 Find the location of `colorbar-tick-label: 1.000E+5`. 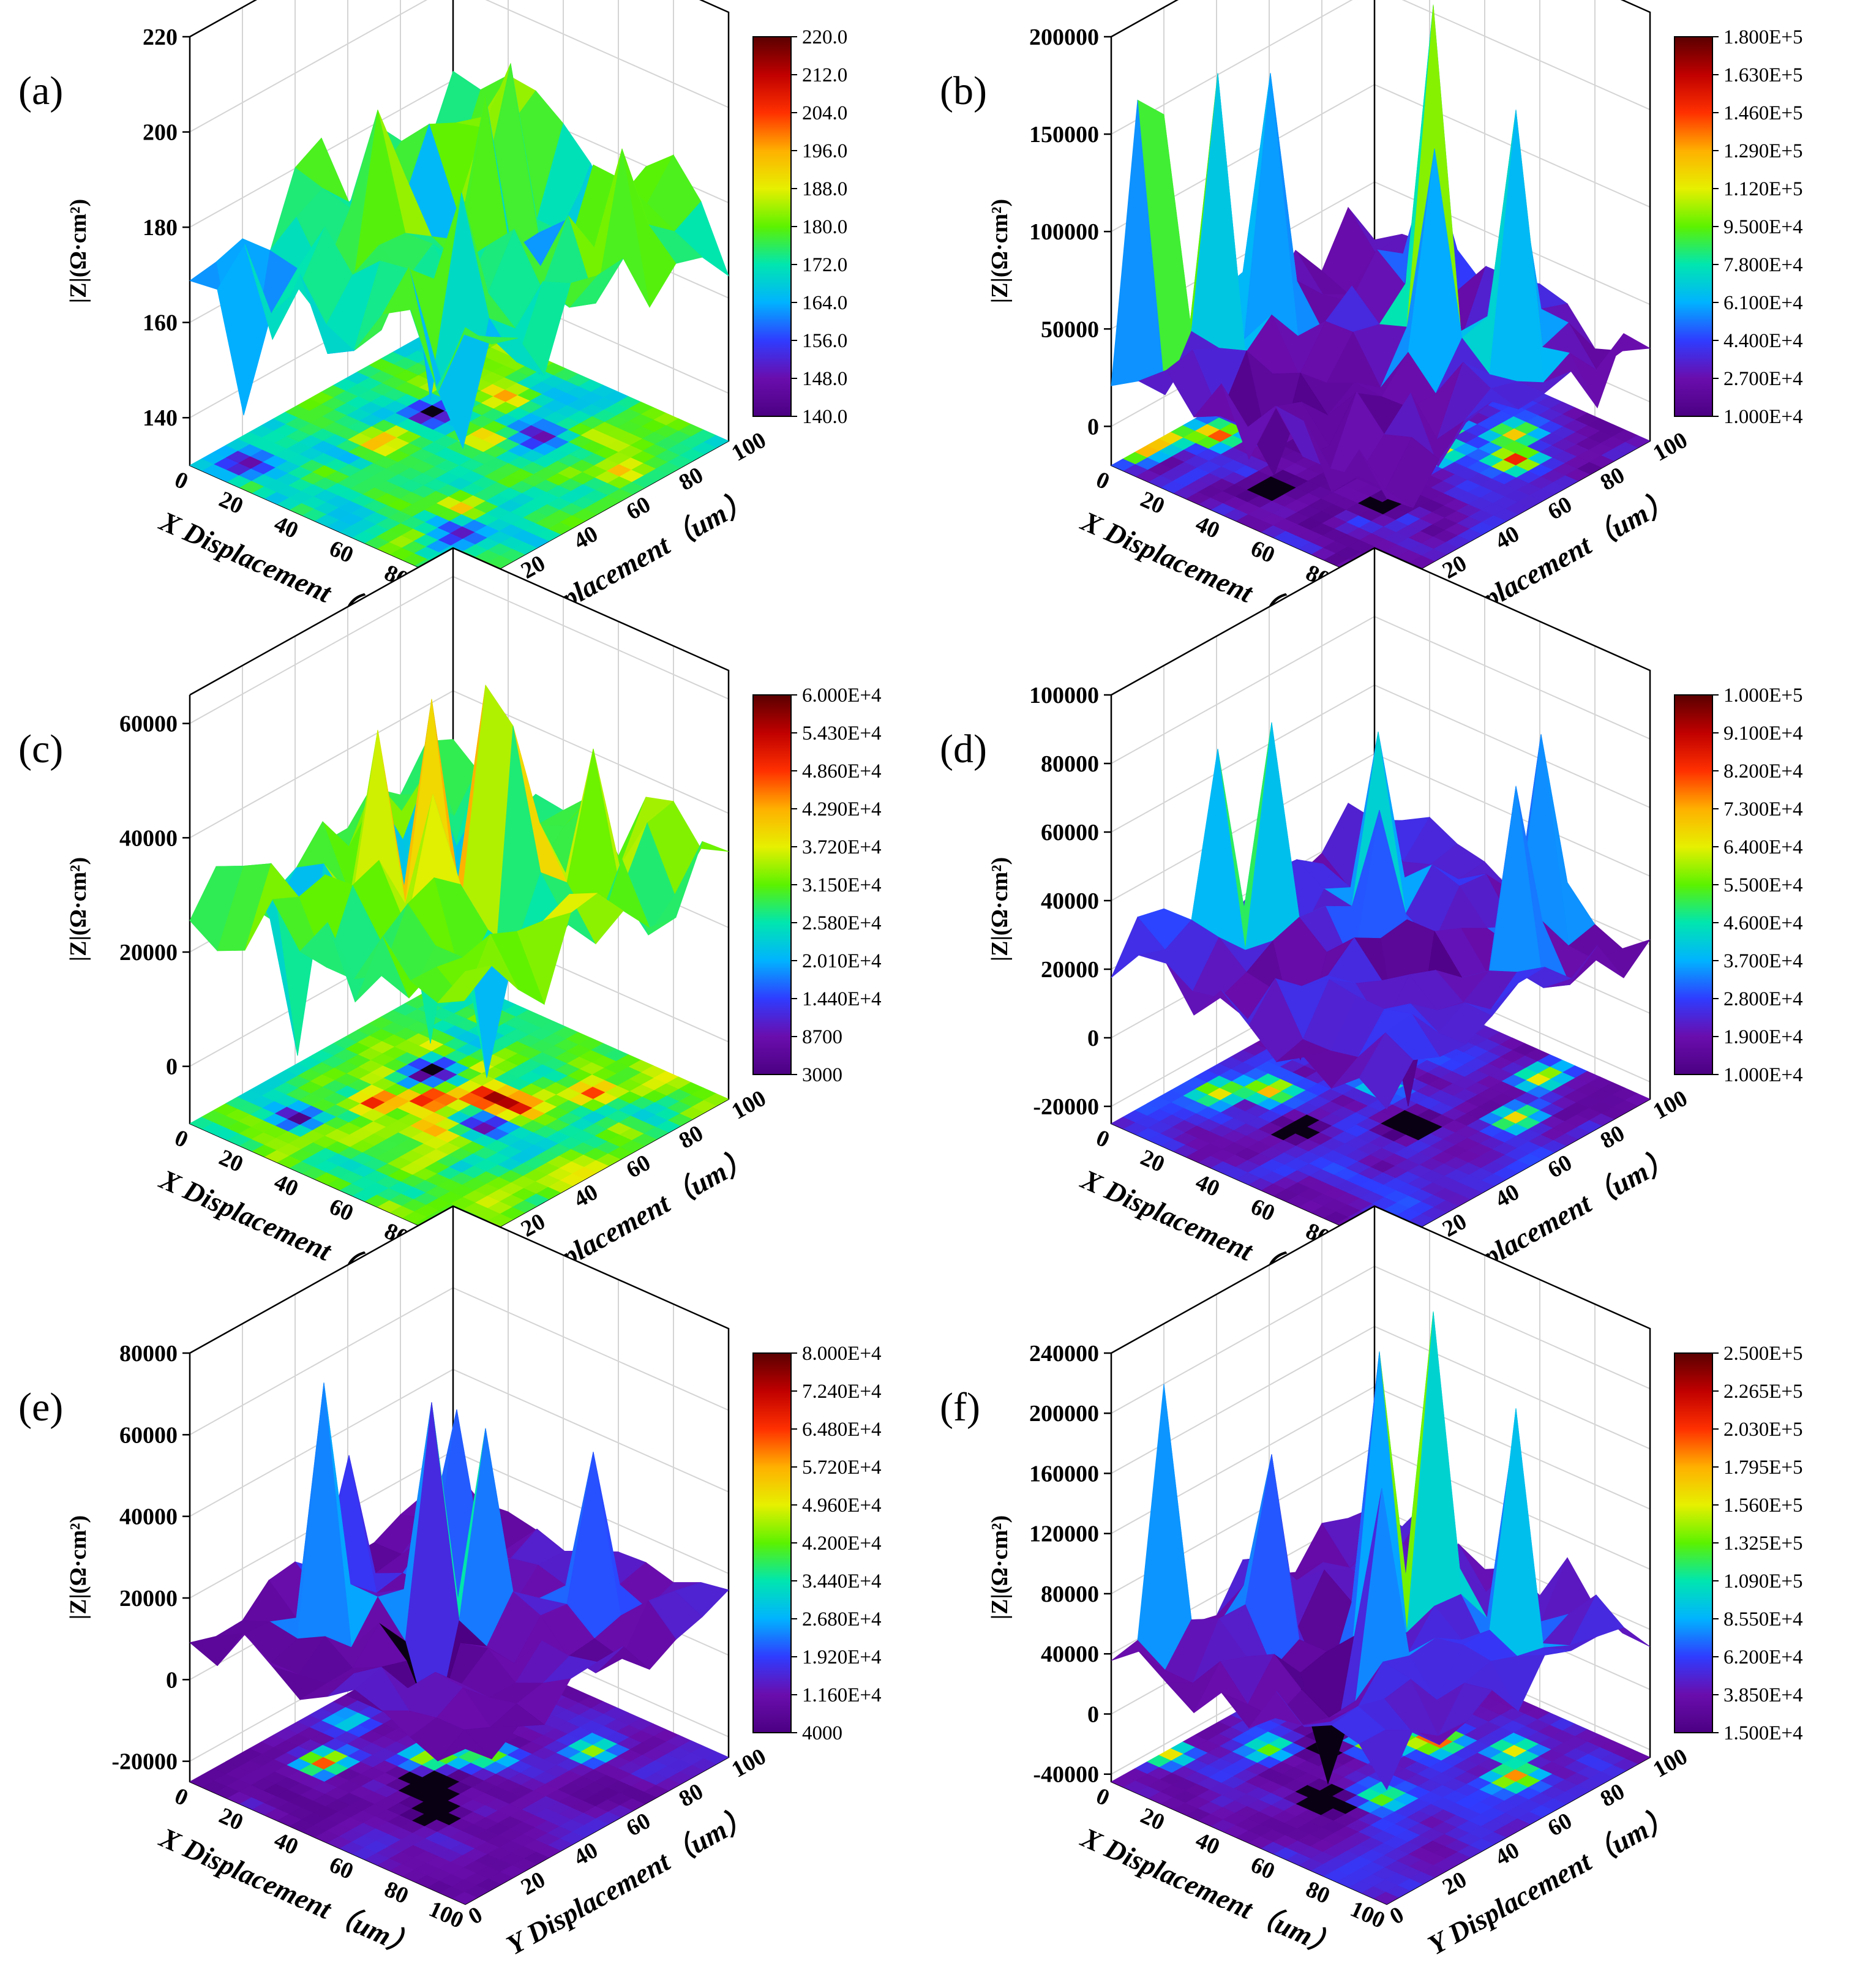

colorbar-tick-label: 1.000E+5 is located at coordinates (1763, 696).